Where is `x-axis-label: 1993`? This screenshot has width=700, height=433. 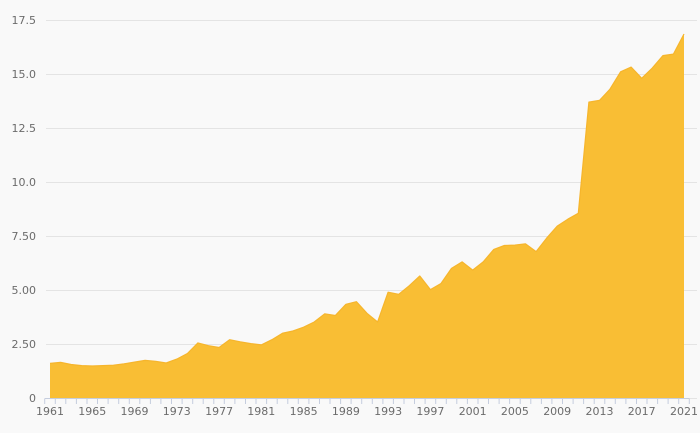 x-axis-label: 1993 is located at coordinates (388, 411).